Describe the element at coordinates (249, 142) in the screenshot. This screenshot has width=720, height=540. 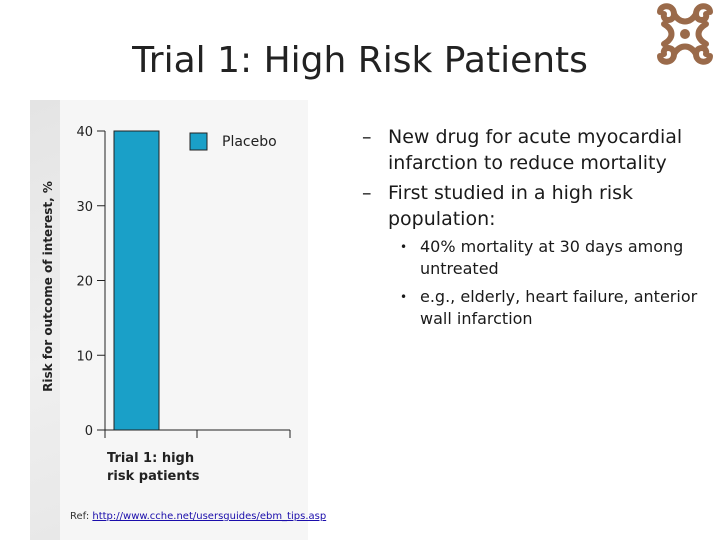
I see `legend-label: Placebo` at that location.